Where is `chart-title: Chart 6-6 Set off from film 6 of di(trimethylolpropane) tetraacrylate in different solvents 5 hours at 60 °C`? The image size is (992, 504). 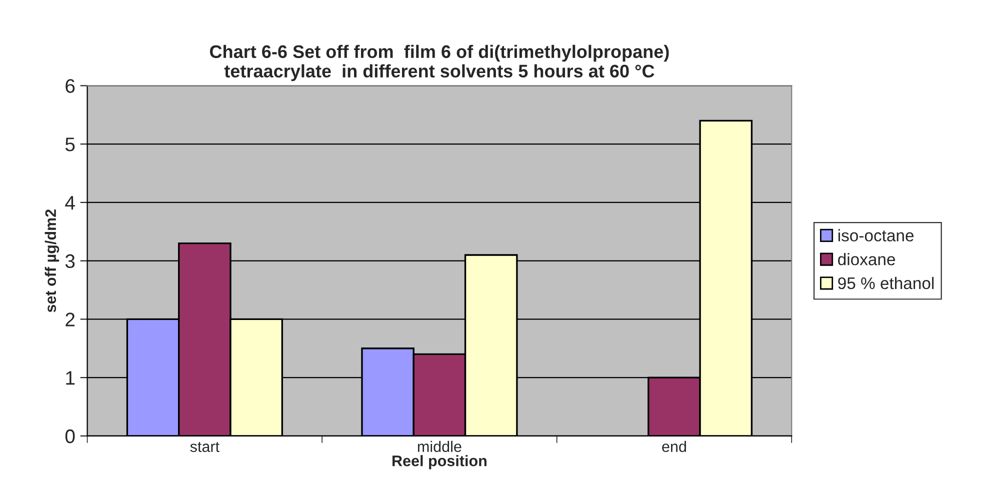 chart-title: Chart 6-6 Set off from film 6 of di(trimethylolpropane) tetraacrylate in different solvents 5 hours at 60 °C is located at coordinates (439, 63).